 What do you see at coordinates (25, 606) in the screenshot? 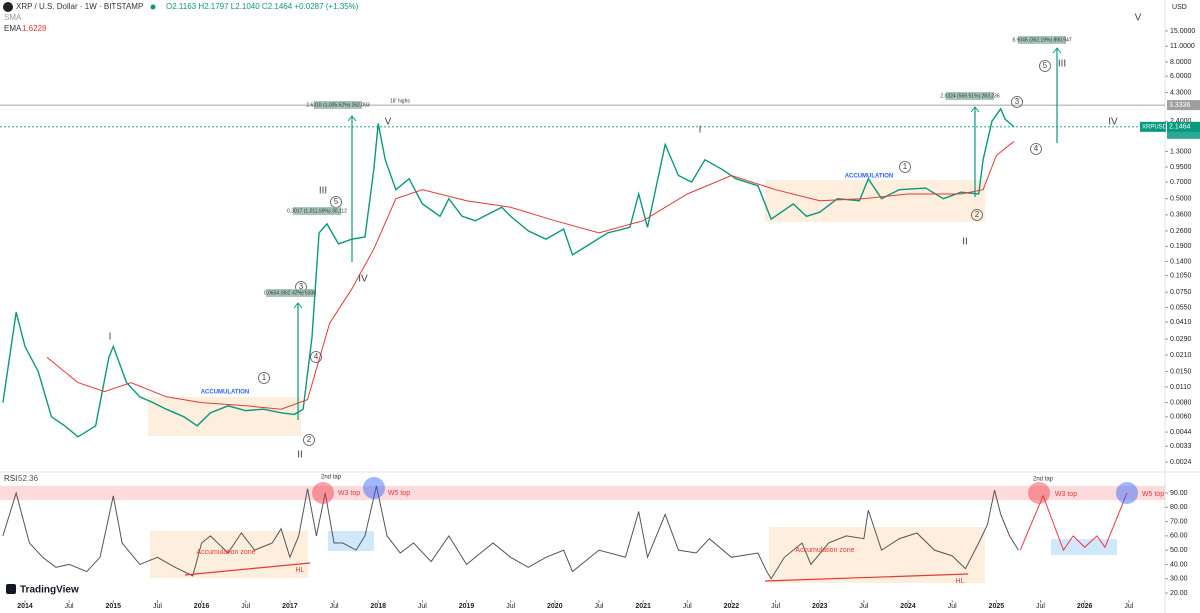
I see `x-tick-label: 2014` at bounding box center [25, 606].